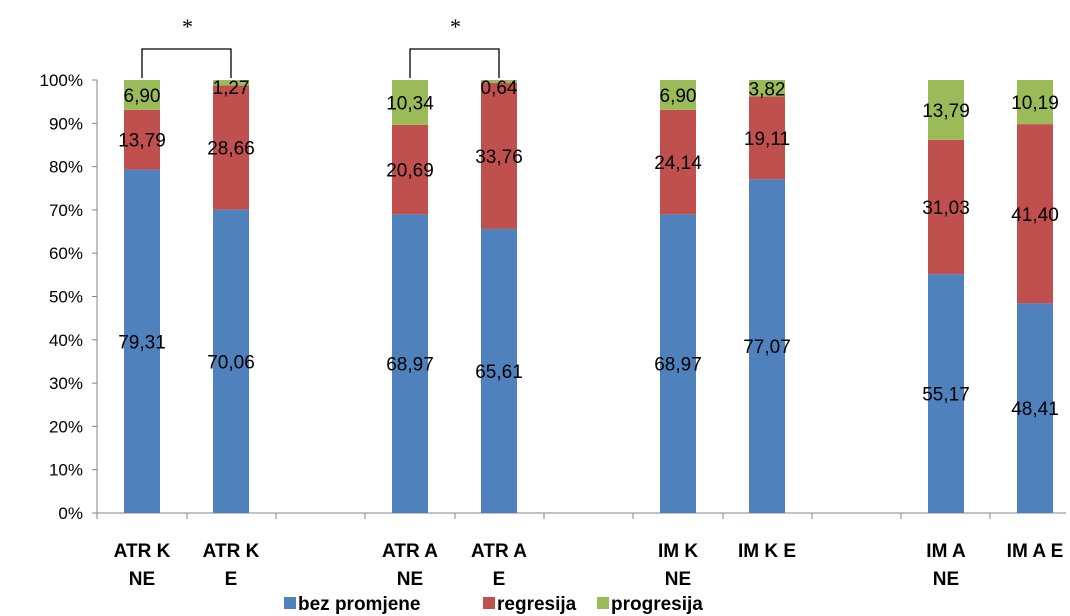  I want to click on data-label: 77,07, so click(767, 347).